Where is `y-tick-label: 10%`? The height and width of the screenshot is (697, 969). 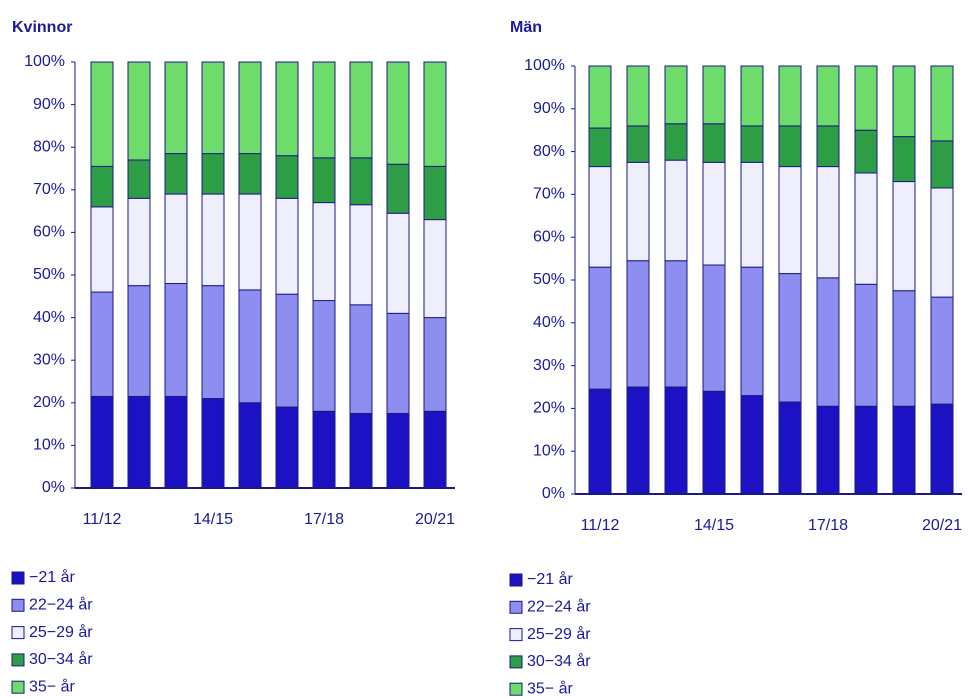 y-tick-label: 10% is located at coordinates (549, 450).